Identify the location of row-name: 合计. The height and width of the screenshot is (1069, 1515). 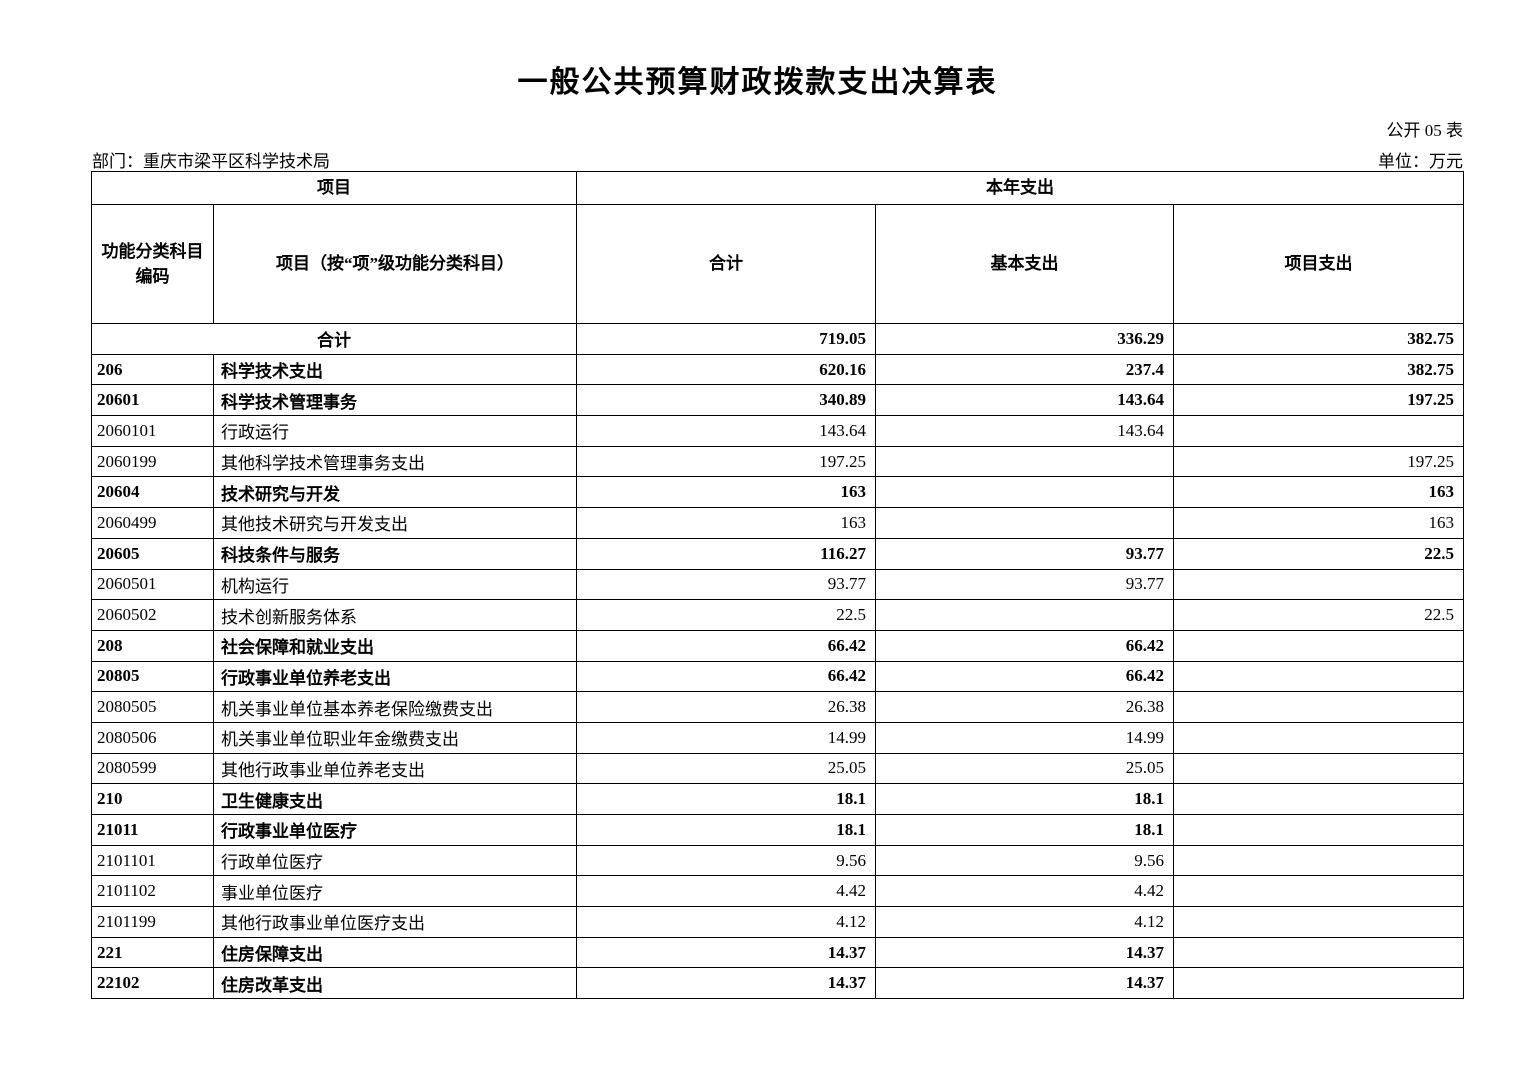
(334, 339).